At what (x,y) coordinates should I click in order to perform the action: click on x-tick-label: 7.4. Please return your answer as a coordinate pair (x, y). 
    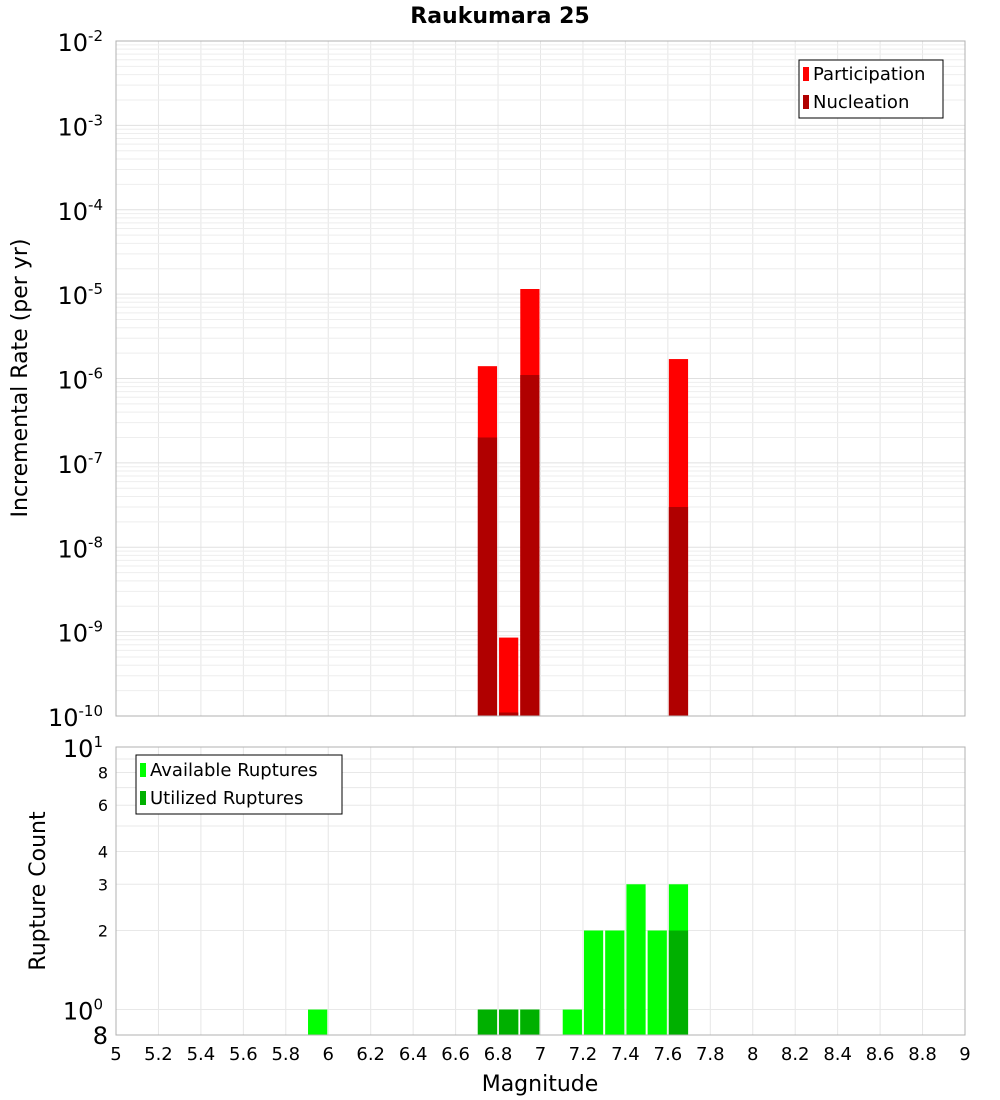
    Looking at the image, I should click on (625, 1054).